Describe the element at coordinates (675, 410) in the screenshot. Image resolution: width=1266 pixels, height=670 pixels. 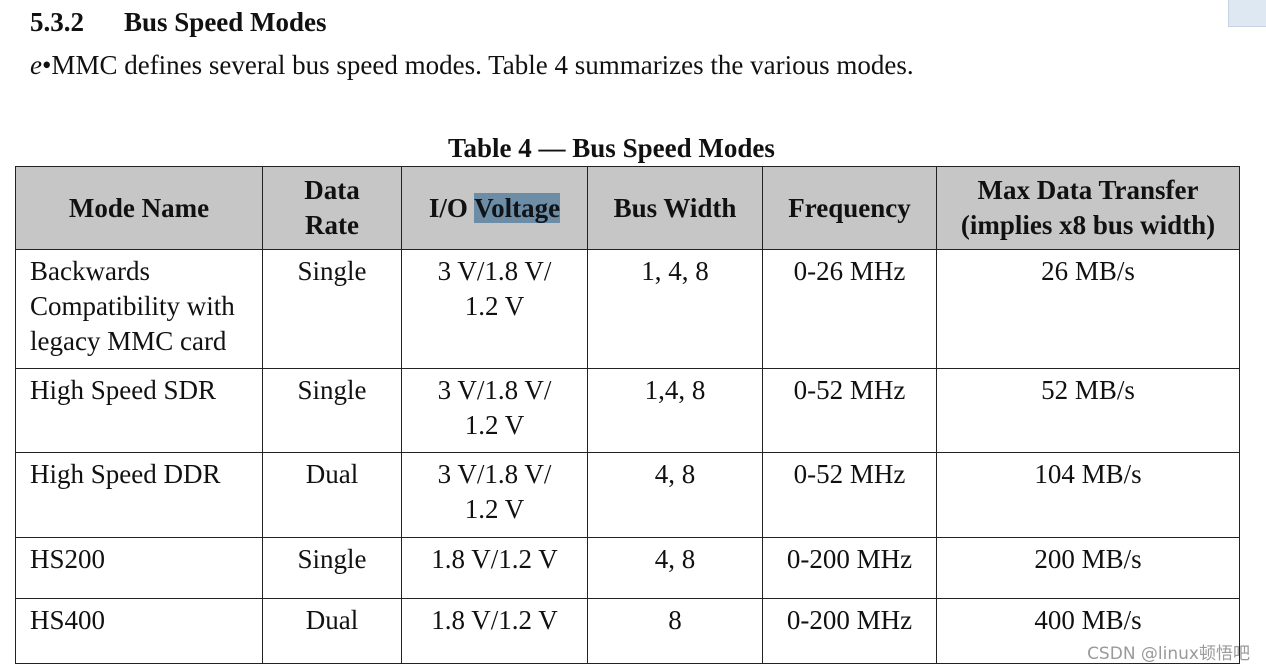
I see `cell-bus-width: 1,4, 8` at that location.